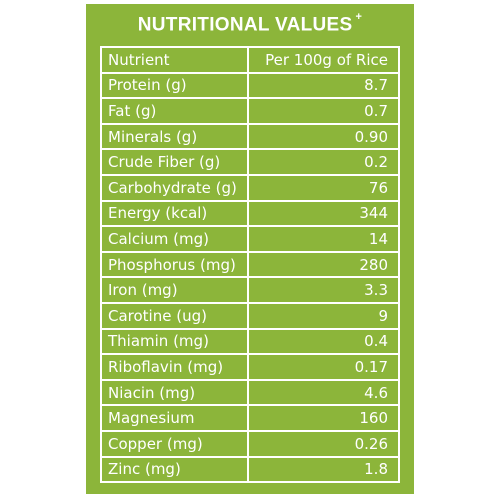 This screenshot has height=500, width=500. I want to click on table-row: Thiamin (mg) 0.4, so click(250, 342).